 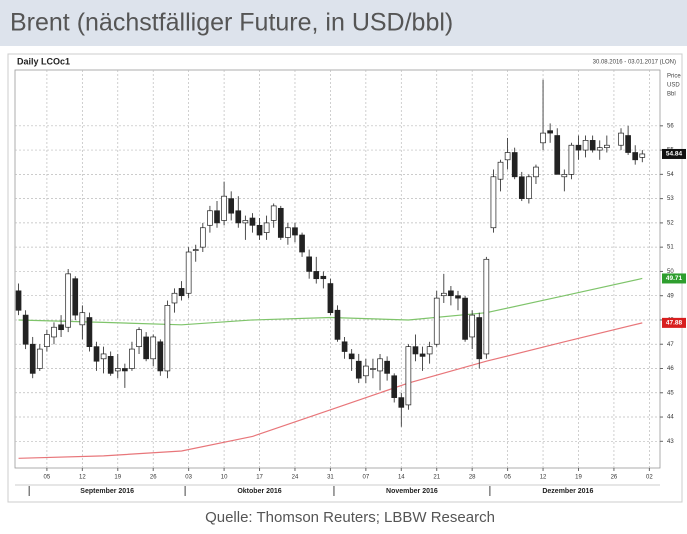 I want to click on x-tick-label: 07, so click(x=366, y=478).